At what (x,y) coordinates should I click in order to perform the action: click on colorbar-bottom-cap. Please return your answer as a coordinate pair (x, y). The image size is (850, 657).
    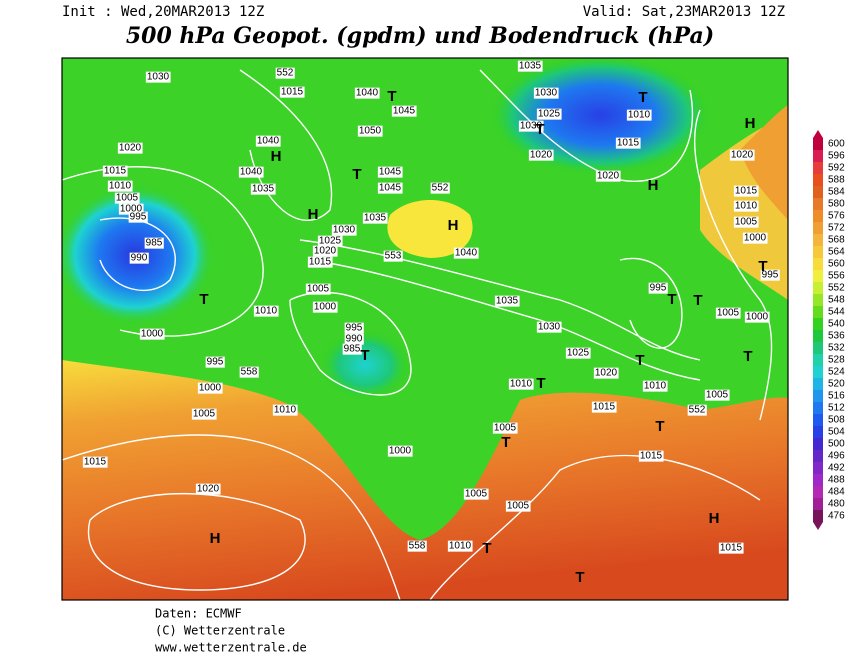
    Looking at the image, I should click on (818, 526).